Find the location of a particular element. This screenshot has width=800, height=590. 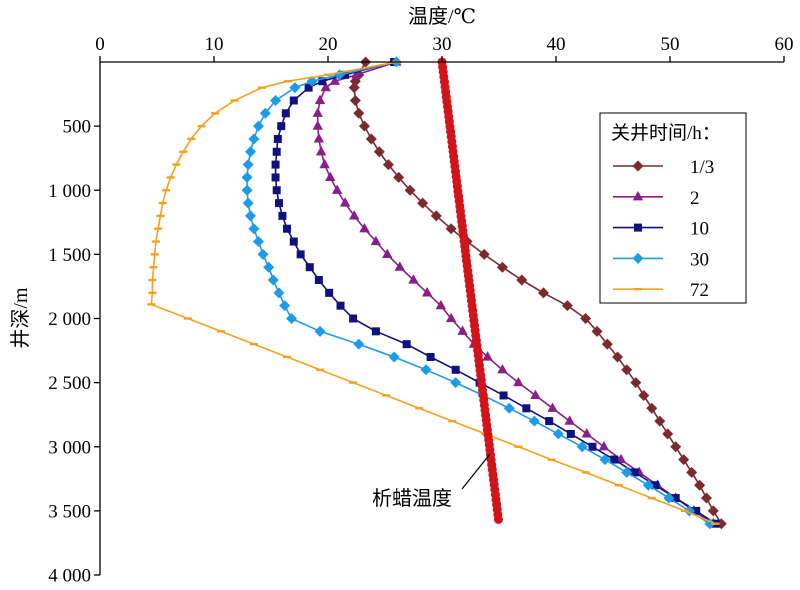

x-tick-label: 10 is located at coordinates (214, 44).